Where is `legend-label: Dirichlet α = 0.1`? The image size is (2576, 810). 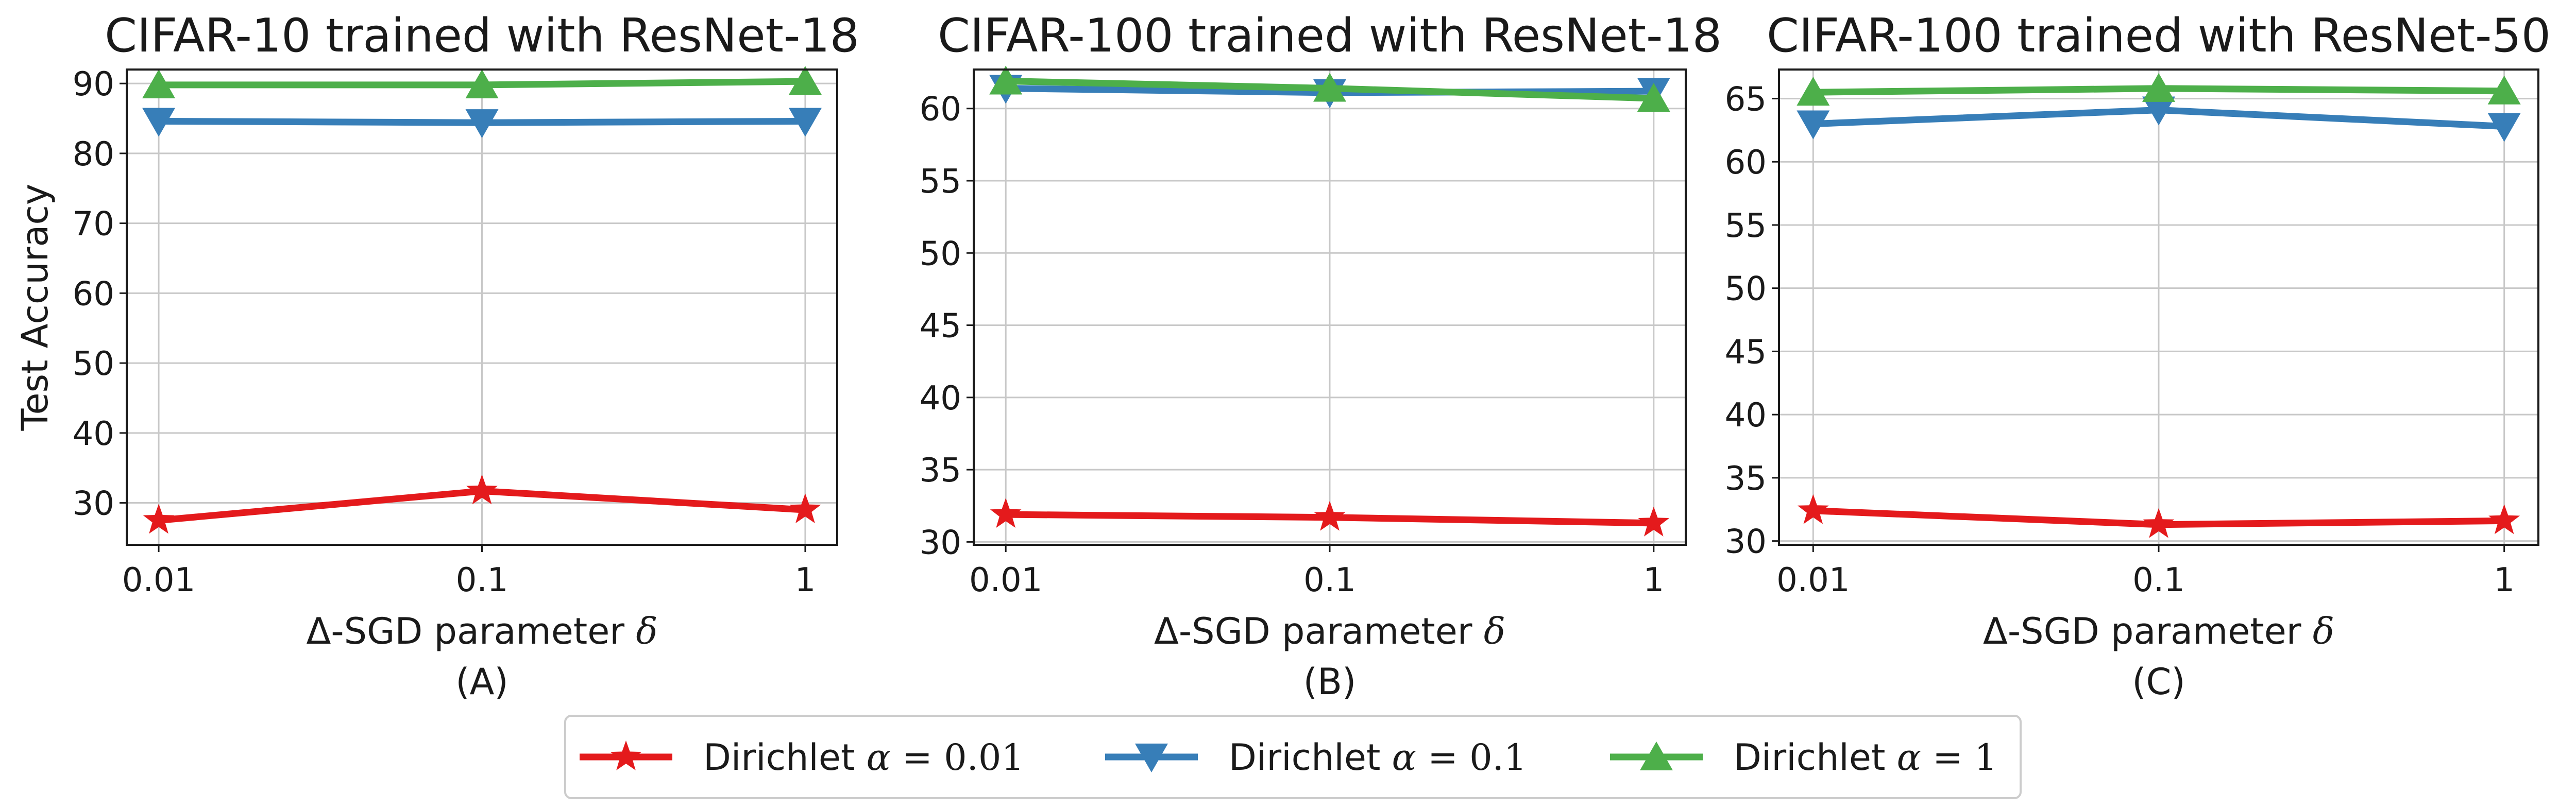
legend-label: Dirichlet α = 0.1 is located at coordinates (1378, 758).